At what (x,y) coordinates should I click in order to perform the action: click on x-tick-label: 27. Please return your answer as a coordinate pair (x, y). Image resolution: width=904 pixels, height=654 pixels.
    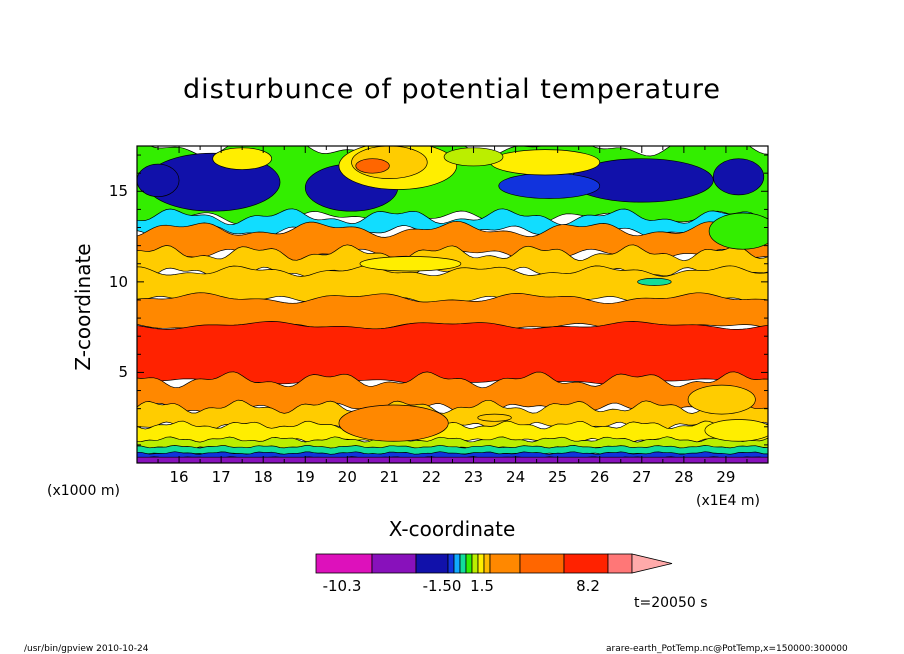
    Looking at the image, I should click on (642, 477).